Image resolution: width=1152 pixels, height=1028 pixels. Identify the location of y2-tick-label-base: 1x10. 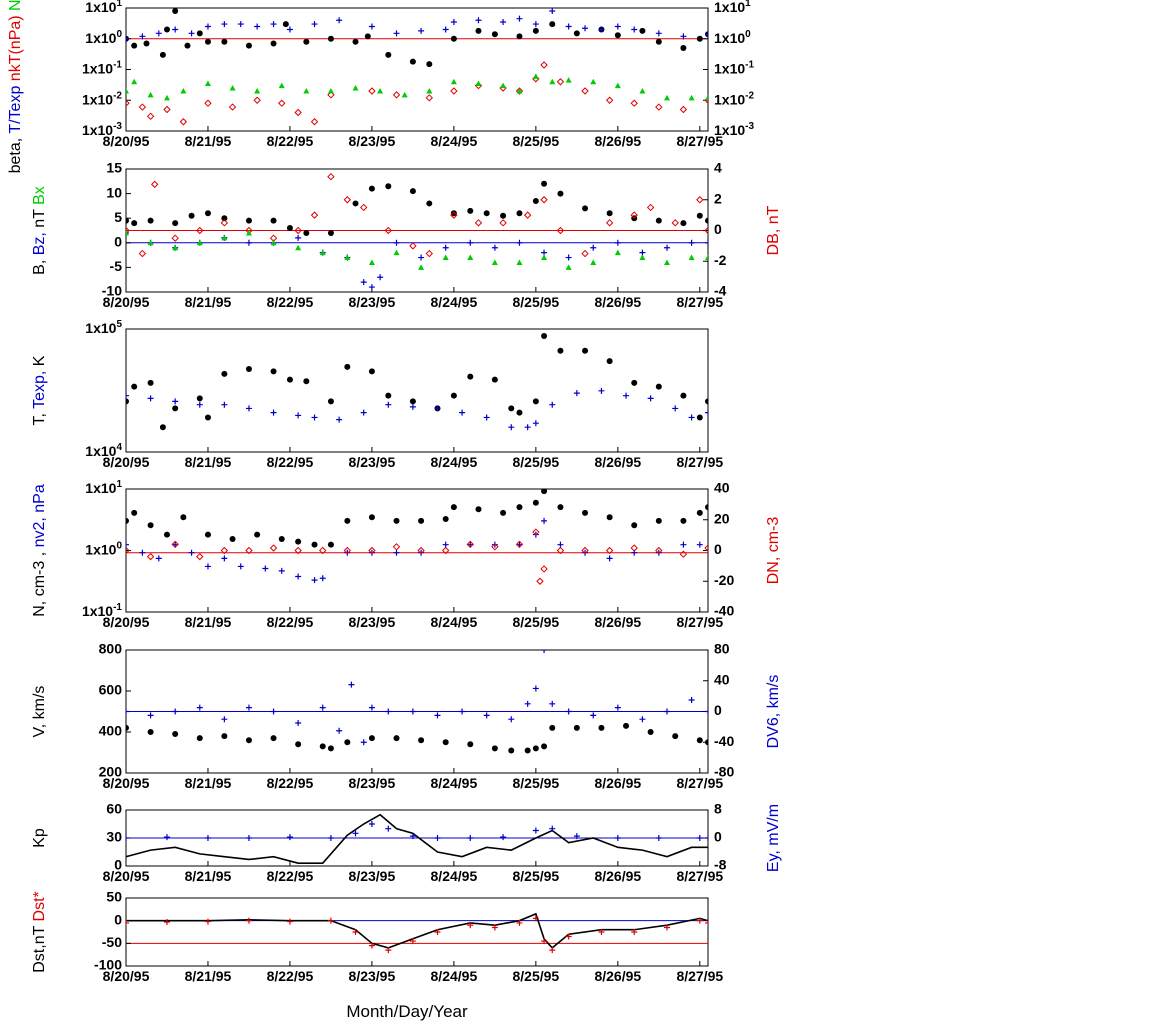
(729, 99).